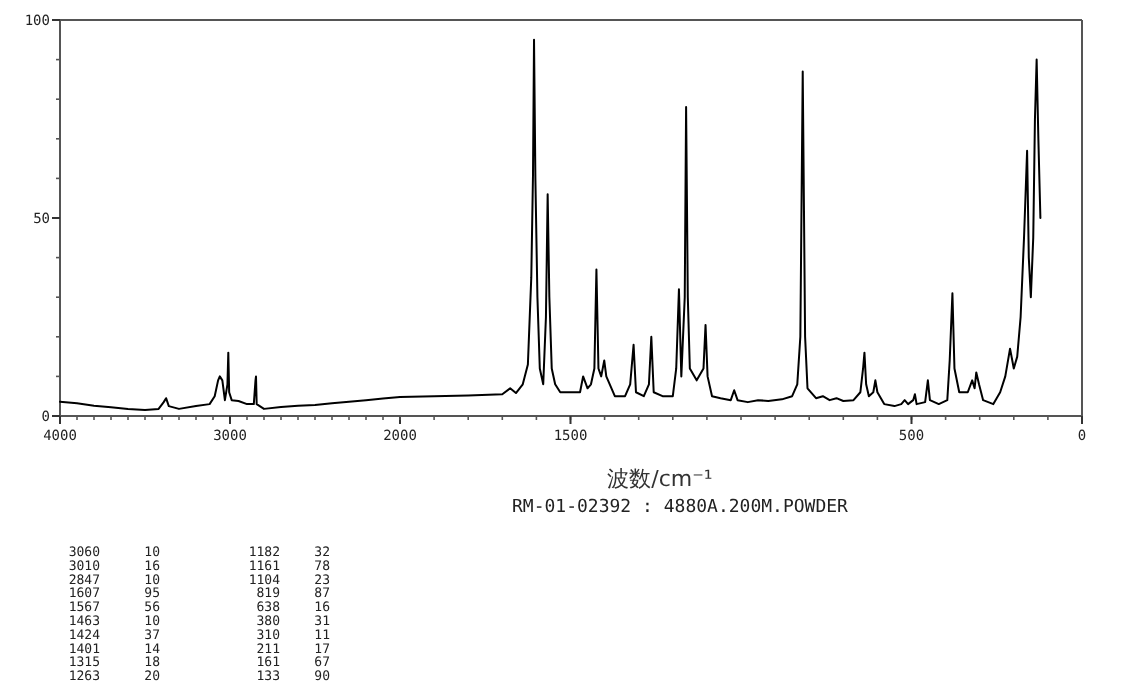  Describe the element at coordinates (660, 479) in the screenshot. I see `x-axis-title: 波数/cm⁻¹` at that location.